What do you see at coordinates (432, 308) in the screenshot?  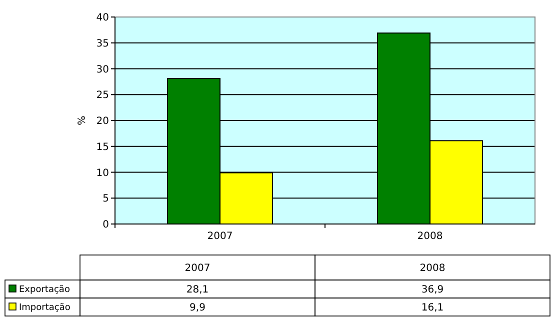 I see `data-label: 16,1` at bounding box center [432, 308].